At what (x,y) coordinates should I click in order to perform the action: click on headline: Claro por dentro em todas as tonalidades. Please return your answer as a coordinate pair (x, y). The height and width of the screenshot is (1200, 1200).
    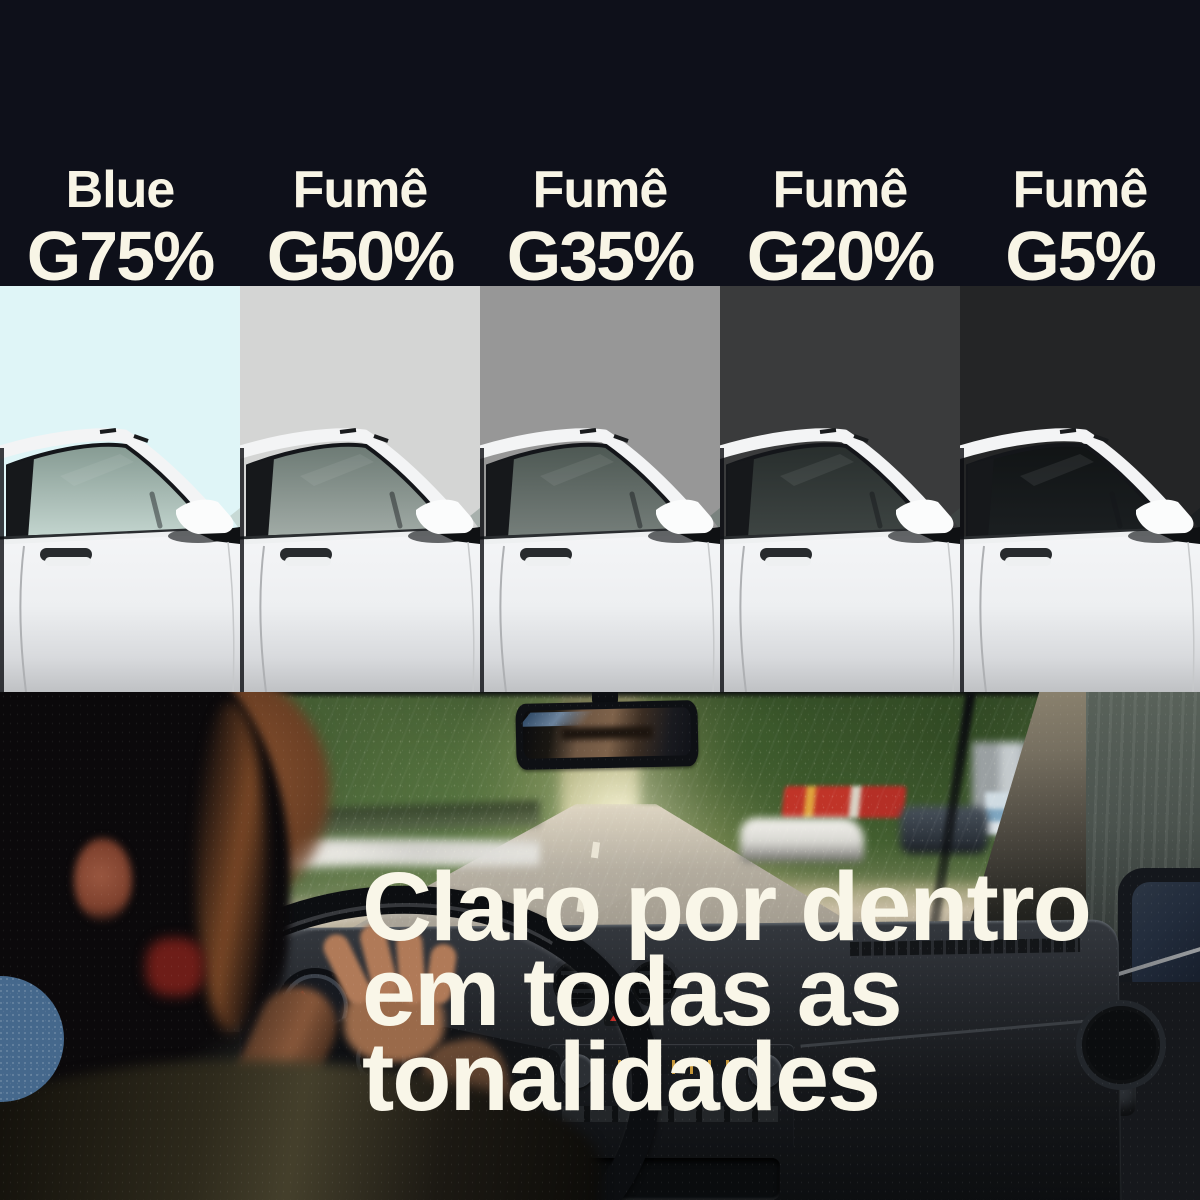
    Looking at the image, I should click on (727, 991).